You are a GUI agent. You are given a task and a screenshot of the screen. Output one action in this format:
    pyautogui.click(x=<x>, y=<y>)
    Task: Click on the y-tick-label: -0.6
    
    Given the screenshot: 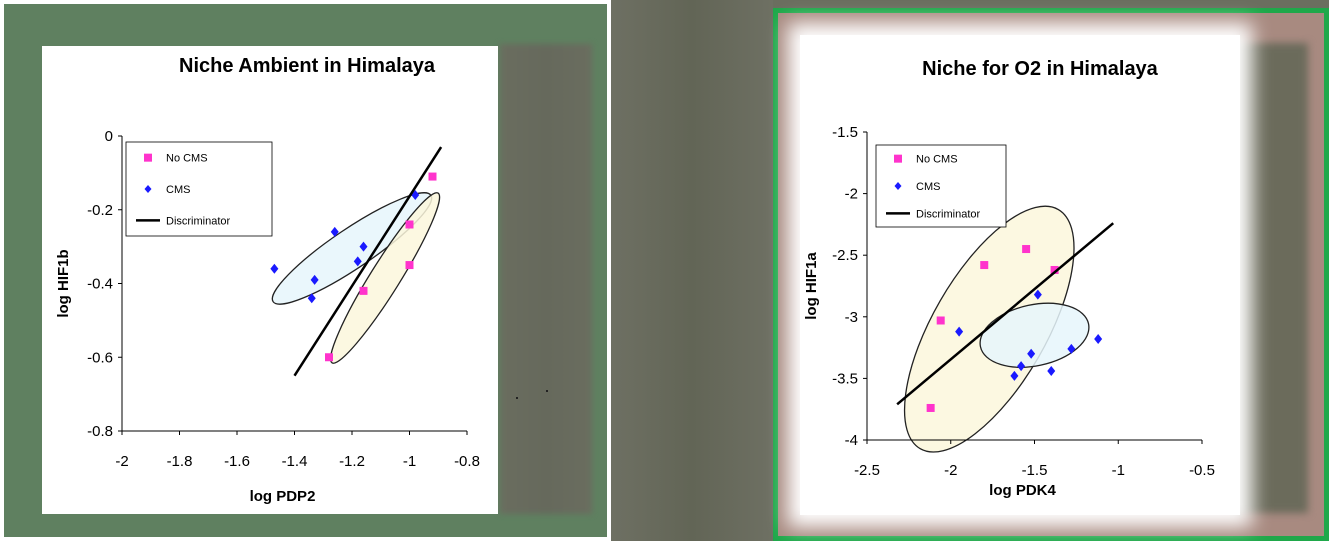 What is the action you would take?
    pyautogui.click(x=100, y=357)
    